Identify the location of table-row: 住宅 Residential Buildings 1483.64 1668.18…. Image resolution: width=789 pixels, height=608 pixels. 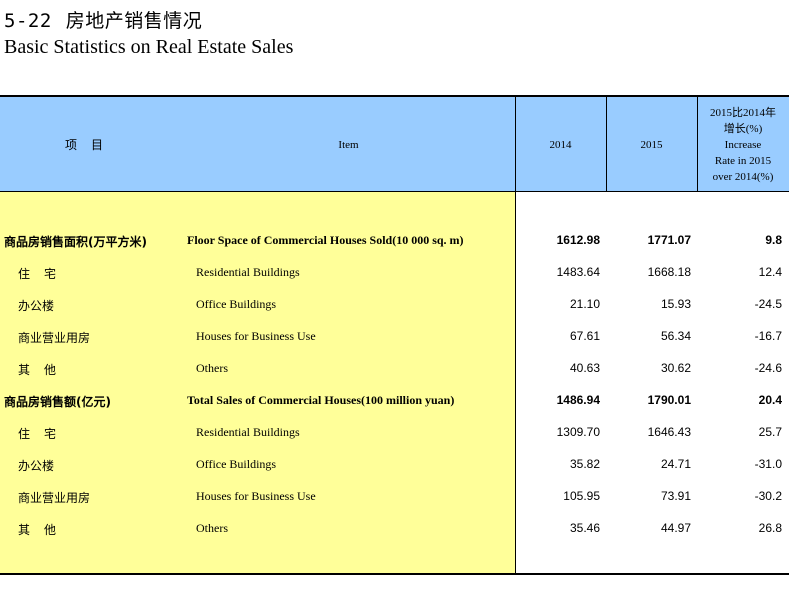
(400, 273).